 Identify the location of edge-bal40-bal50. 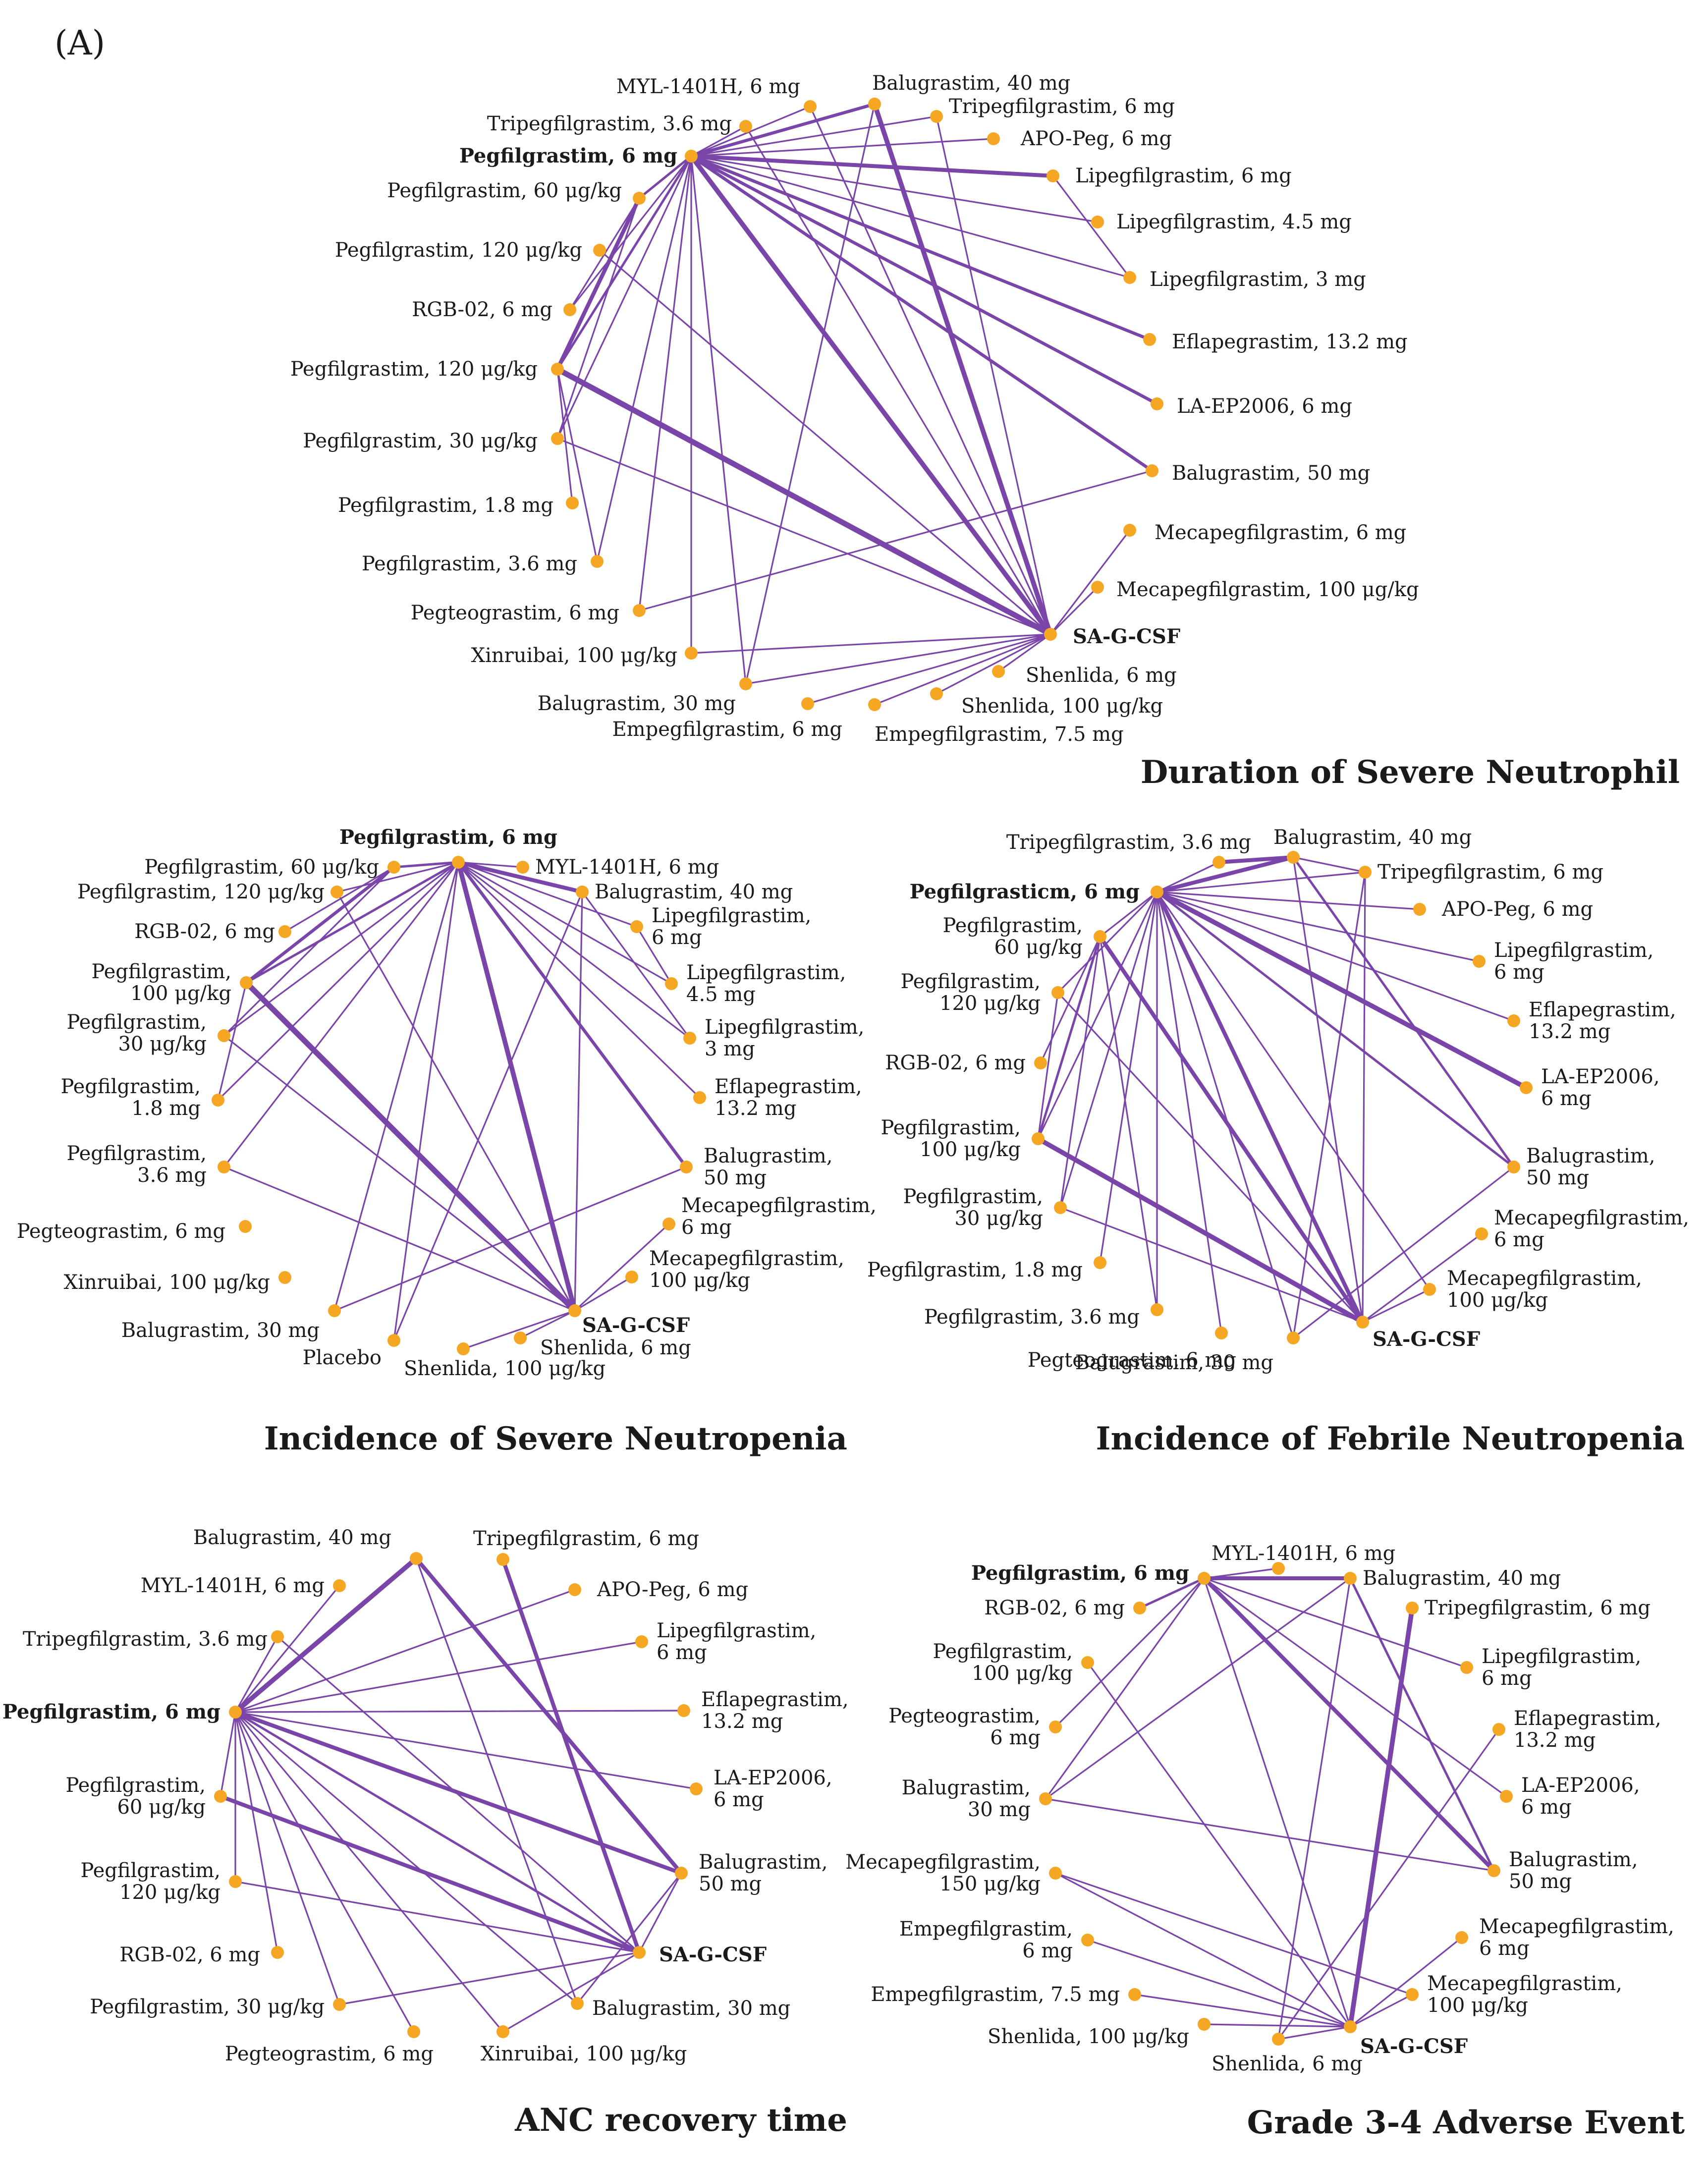
(548, 1716).